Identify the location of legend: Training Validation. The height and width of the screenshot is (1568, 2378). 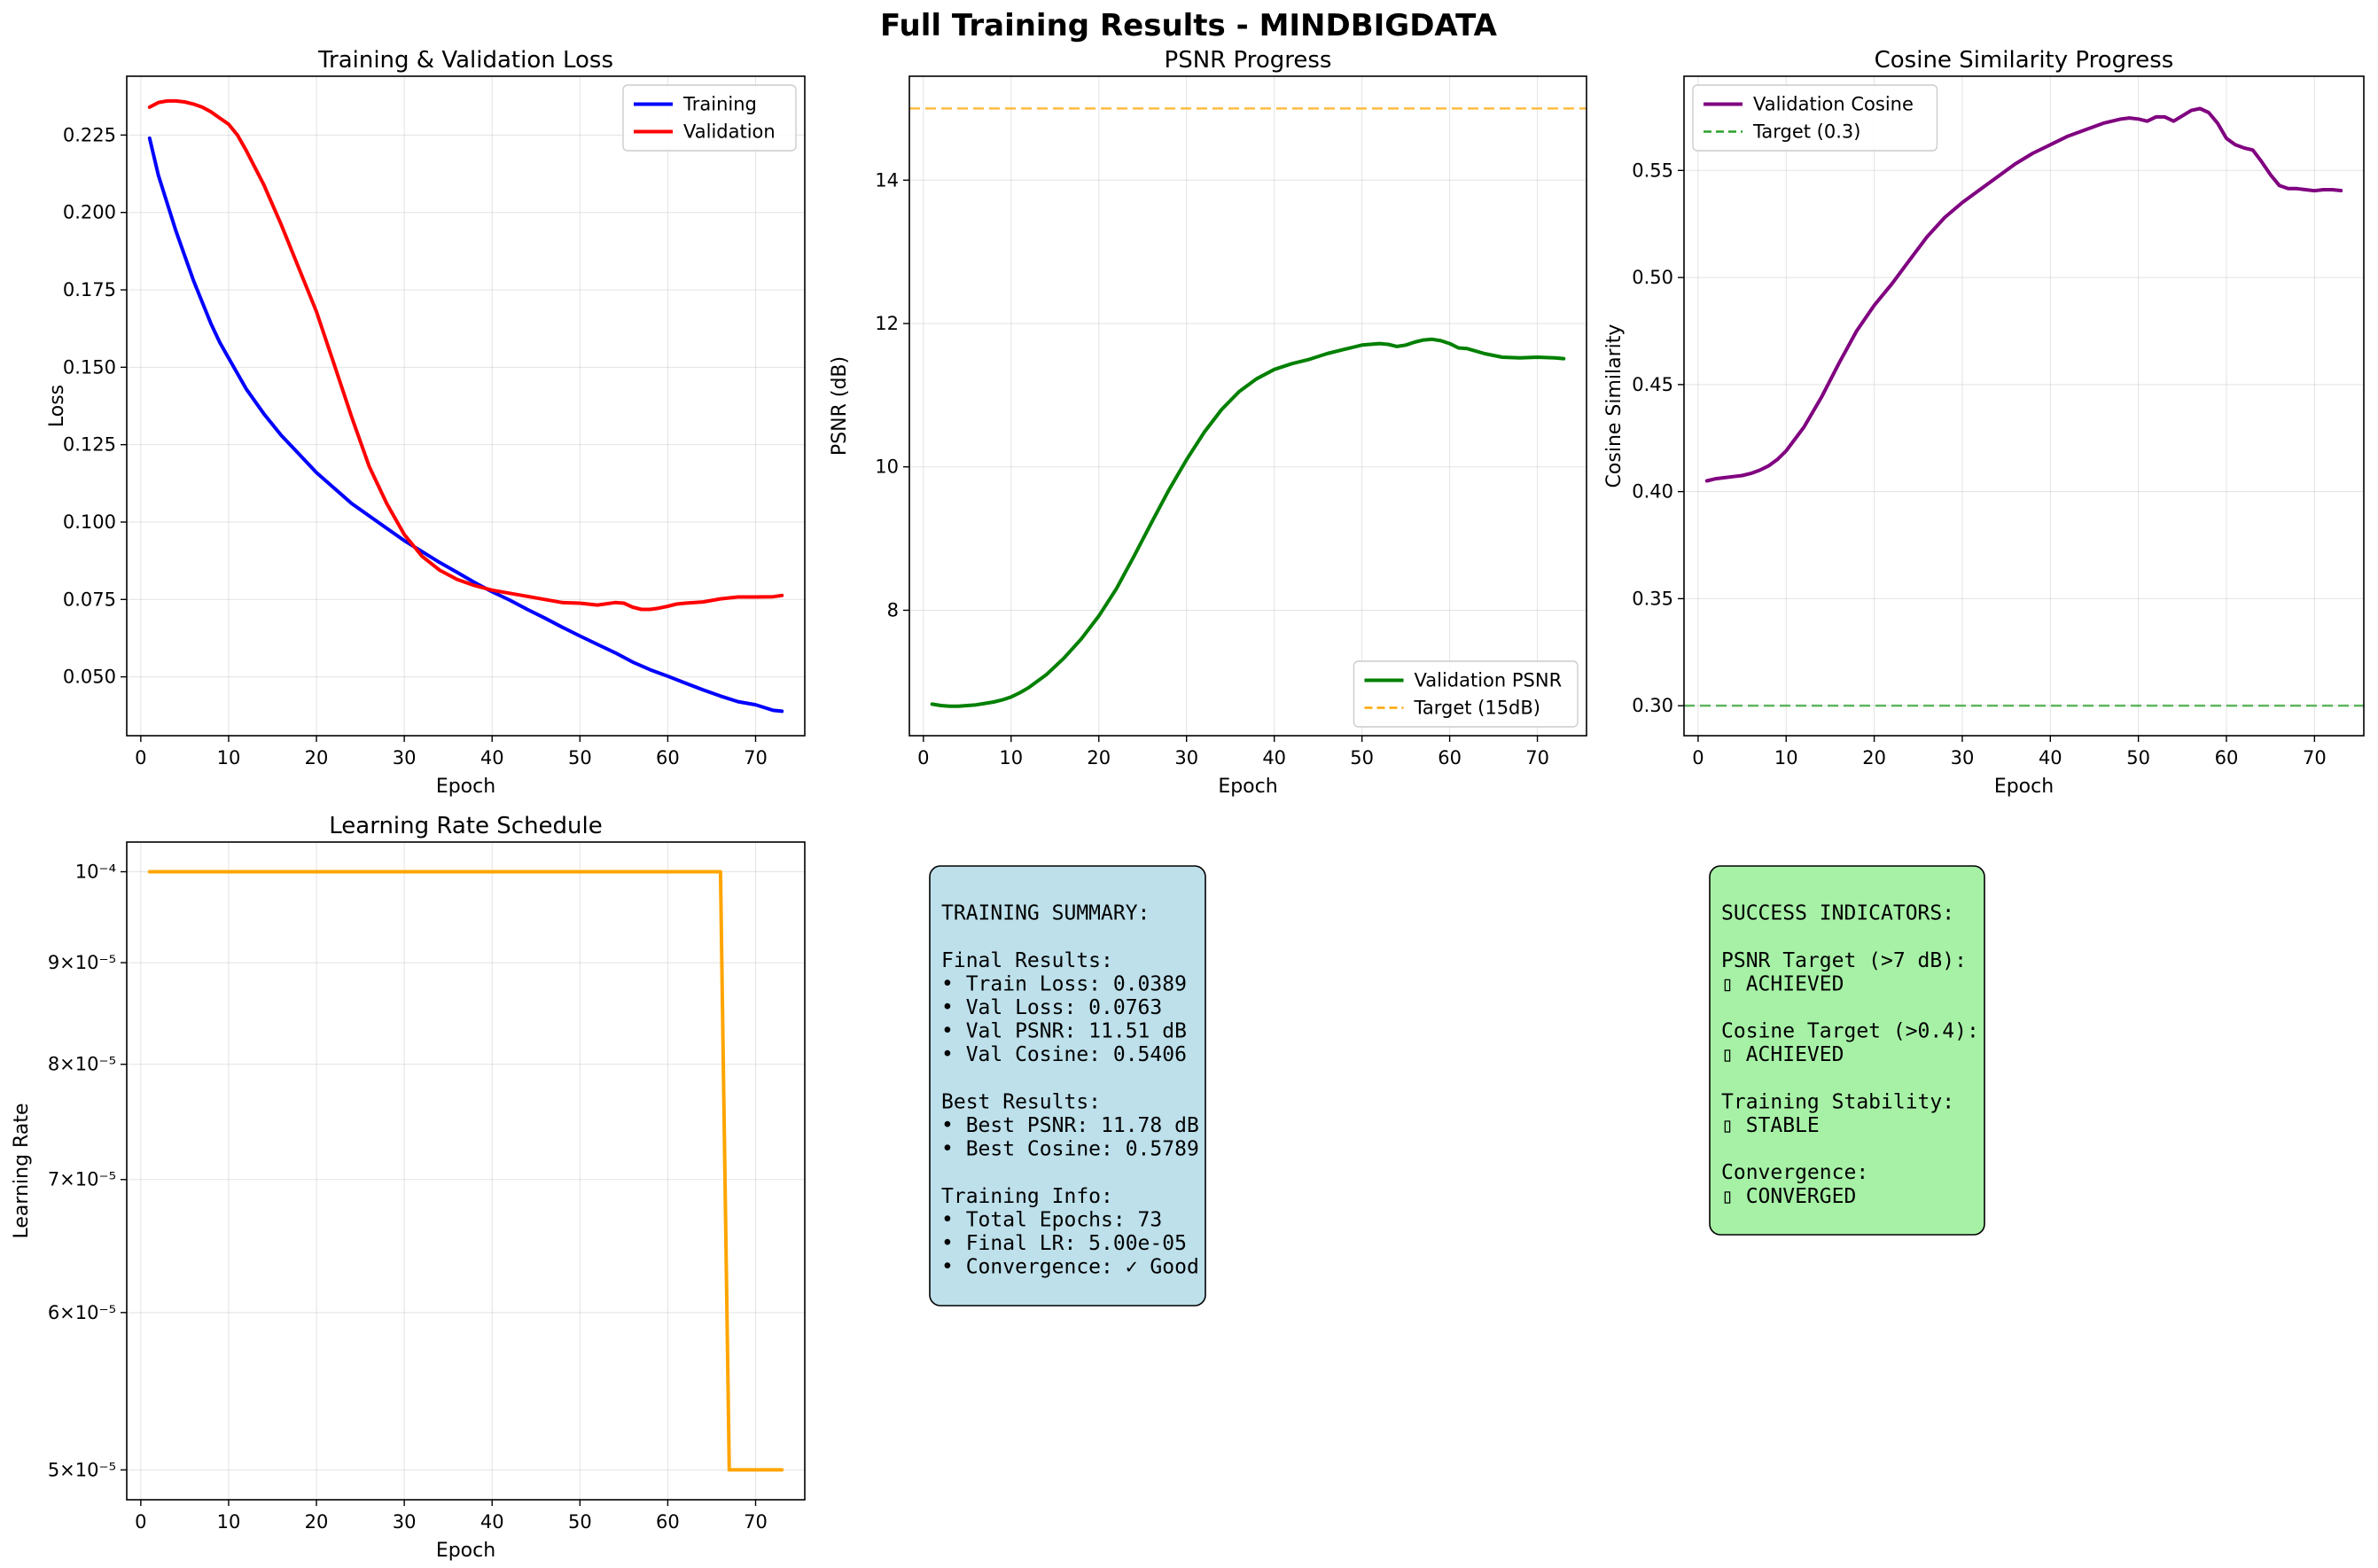
(709, 118).